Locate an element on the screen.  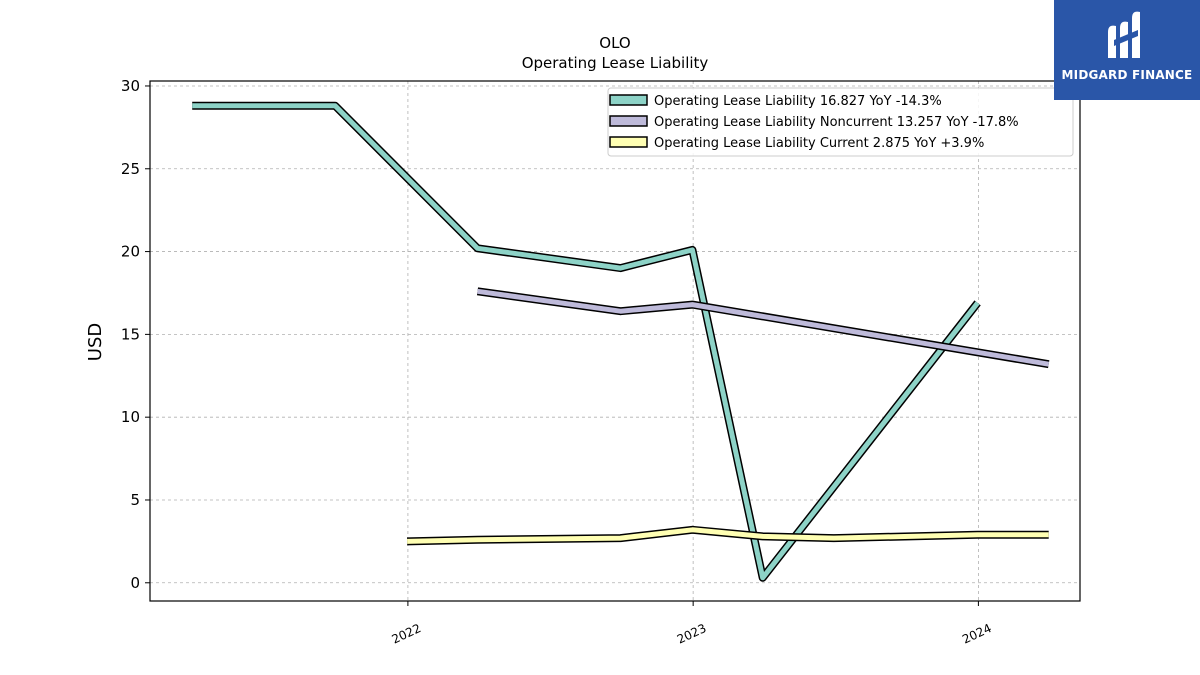
y-tick-label: 20 is located at coordinates (130, 252).